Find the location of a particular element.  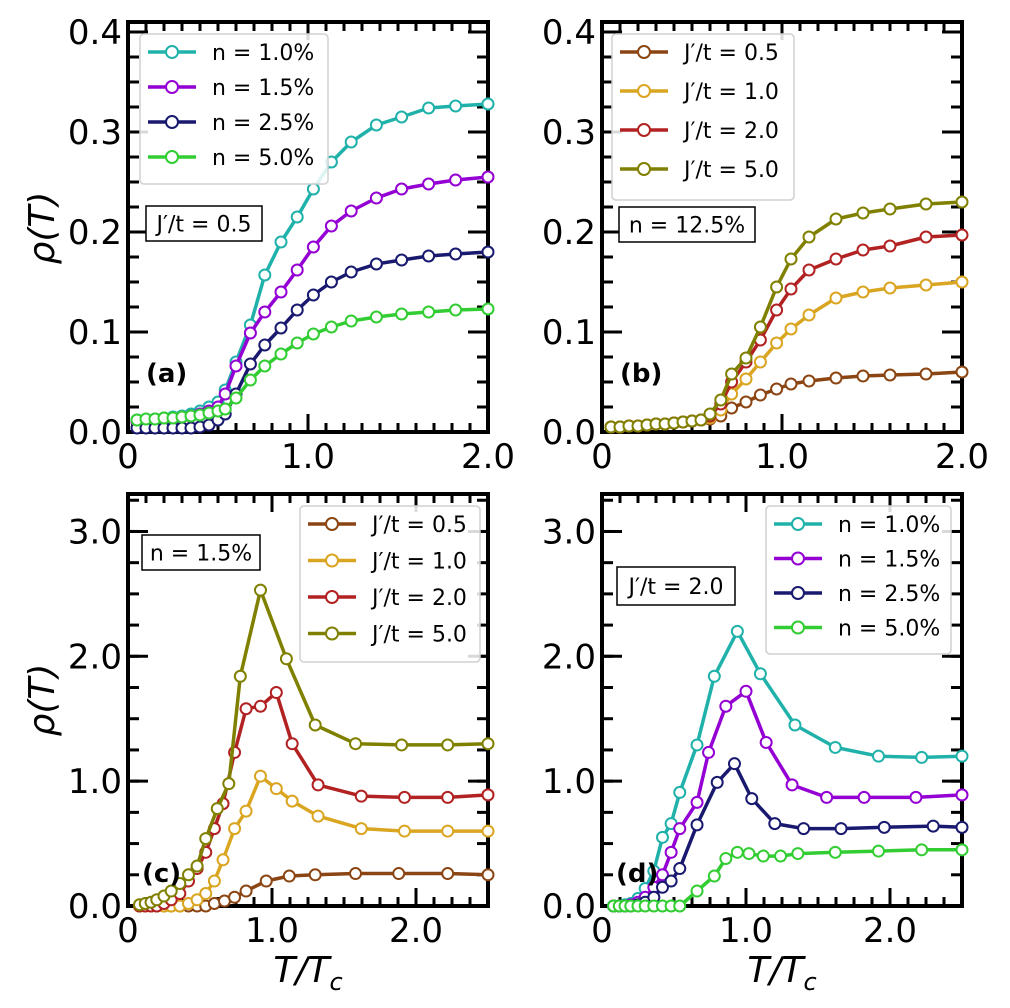

legend-label: n = 5.0% is located at coordinates (263, 158).